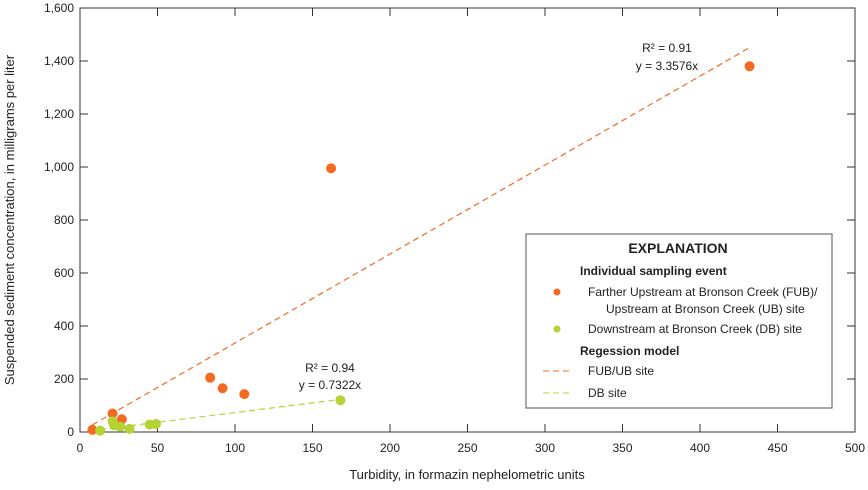 The image size is (868, 490). I want to click on legend-fub-label-1: Farther Upstream at Bronson Creek (FUB)/, so click(703, 292).